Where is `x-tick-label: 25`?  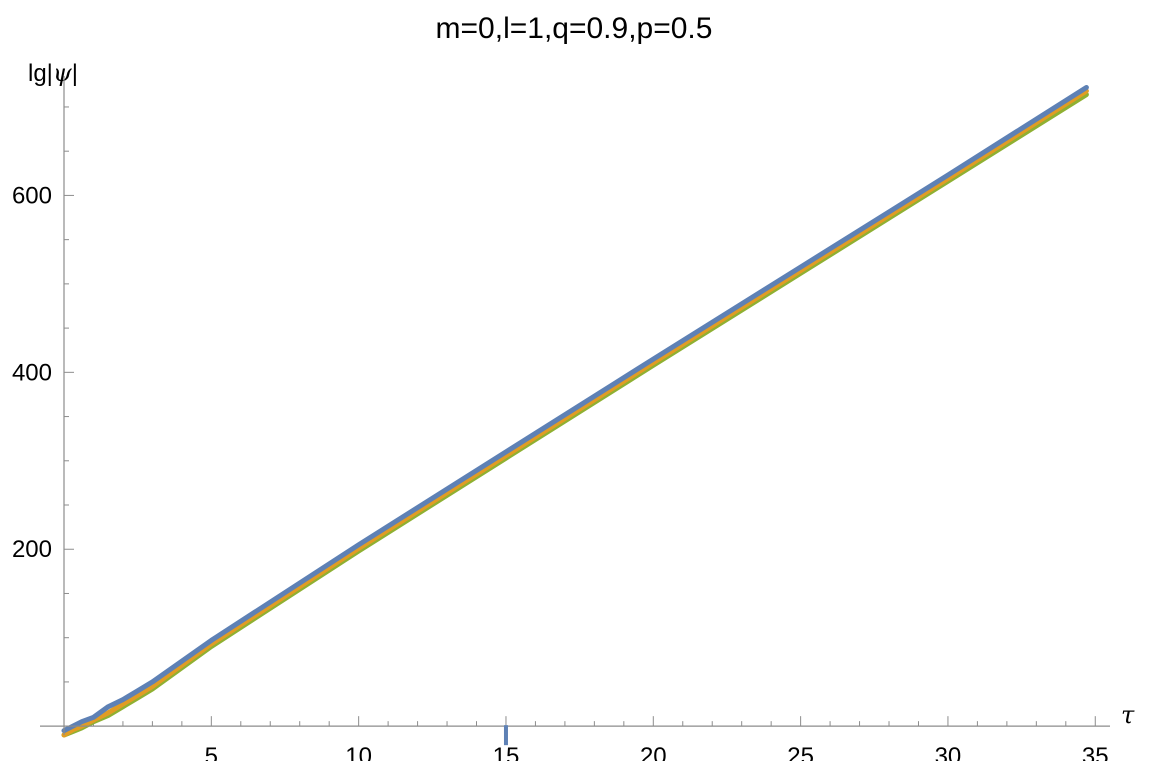
x-tick-label: 25 is located at coordinates (800, 752).